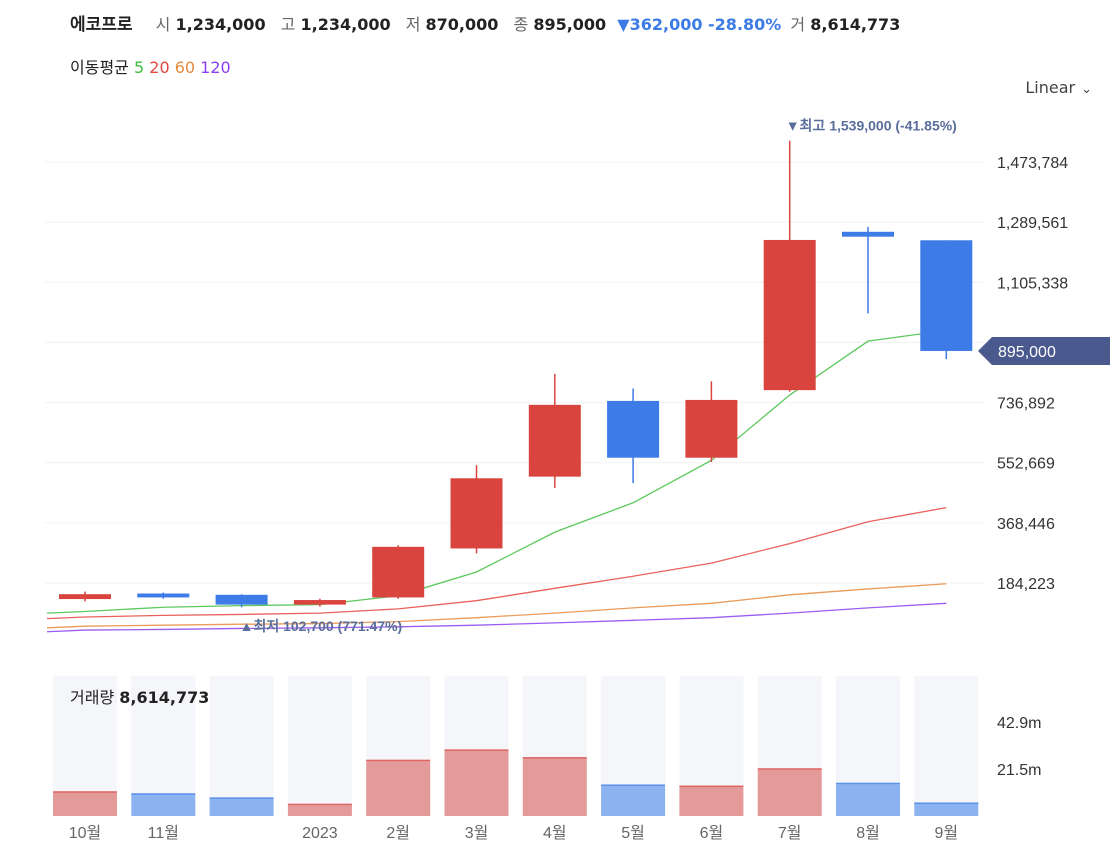  What do you see at coordinates (163, 833) in the screenshot?
I see `x-tick-label: 11월` at bounding box center [163, 833].